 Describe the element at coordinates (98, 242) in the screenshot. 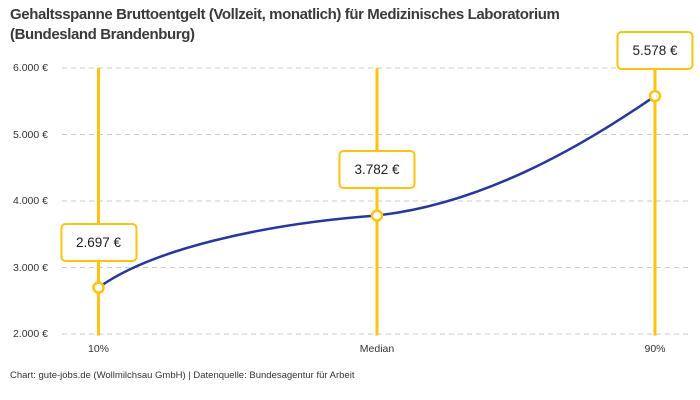

I see `value-label-box-10pct: 2.697 €` at that location.